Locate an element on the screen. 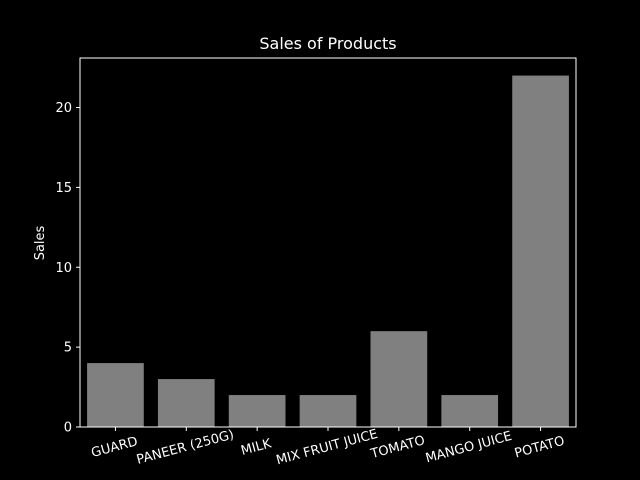 The image size is (640, 480). x-tick-label-2: MILK is located at coordinates (256, 447).